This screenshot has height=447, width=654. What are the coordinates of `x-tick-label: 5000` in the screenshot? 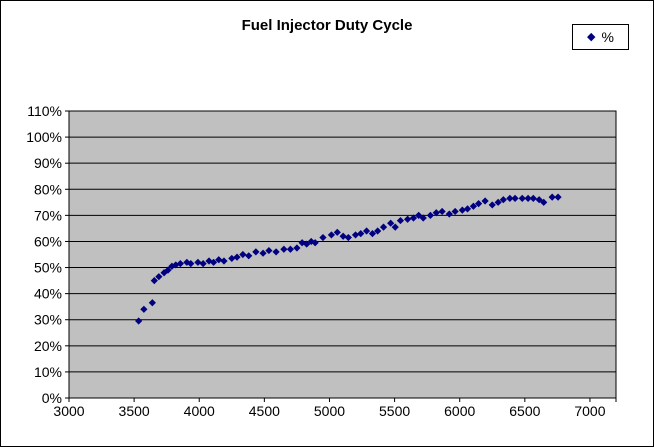 It's located at (329, 411).